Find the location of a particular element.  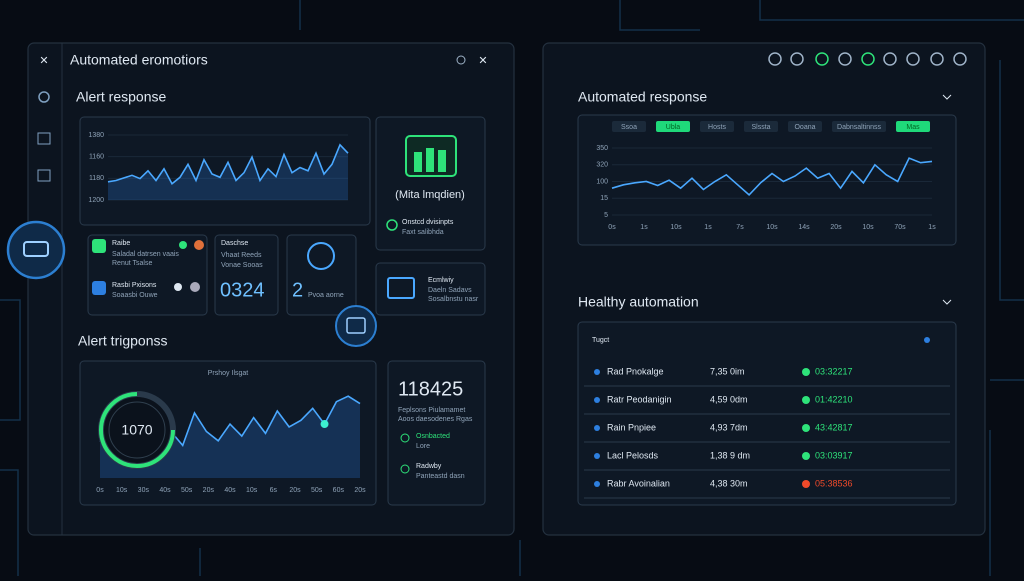

x-axis-label: 60s is located at coordinates (339, 490).